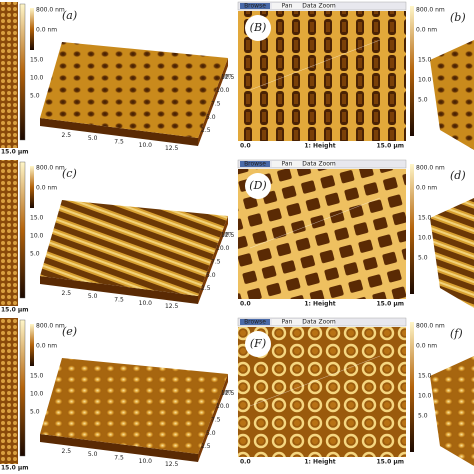  I want to click on panel-label: (a), so click(69, 15).